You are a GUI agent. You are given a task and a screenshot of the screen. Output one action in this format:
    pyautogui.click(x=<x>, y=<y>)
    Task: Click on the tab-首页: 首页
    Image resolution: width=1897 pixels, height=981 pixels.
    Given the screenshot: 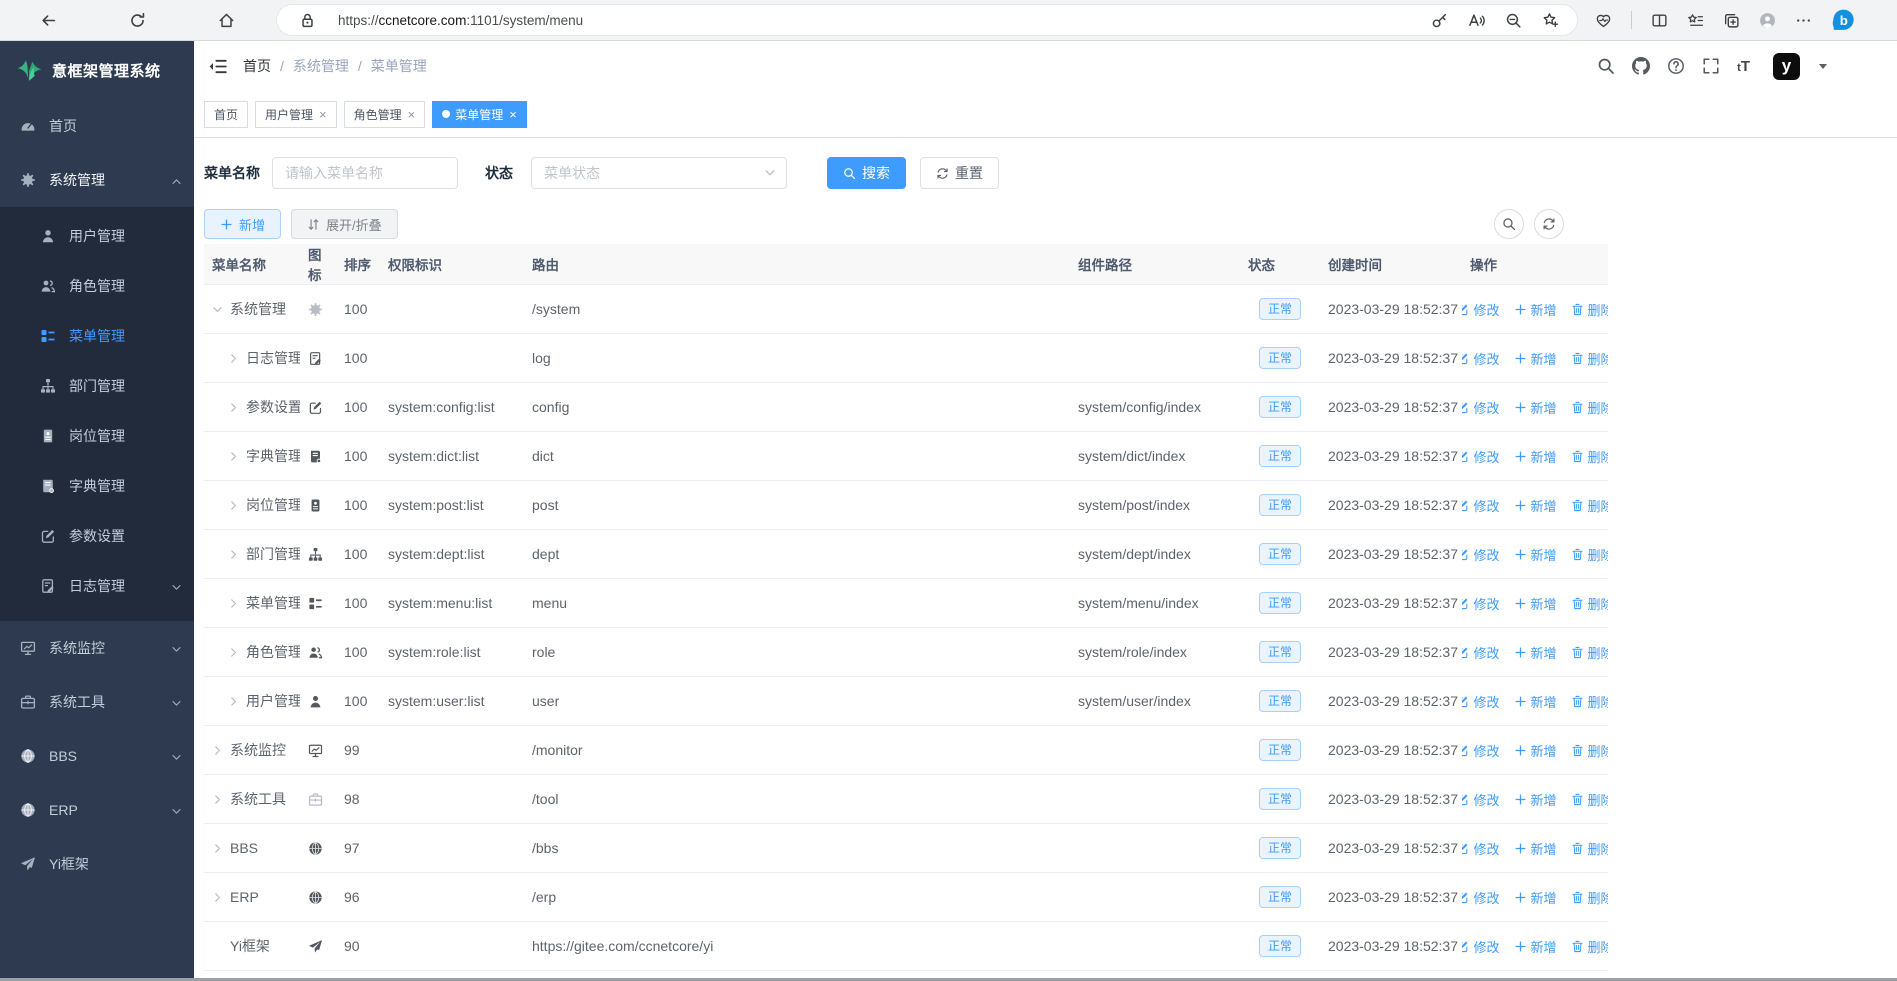 What is the action you would take?
    pyautogui.click(x=226, y=114)
    